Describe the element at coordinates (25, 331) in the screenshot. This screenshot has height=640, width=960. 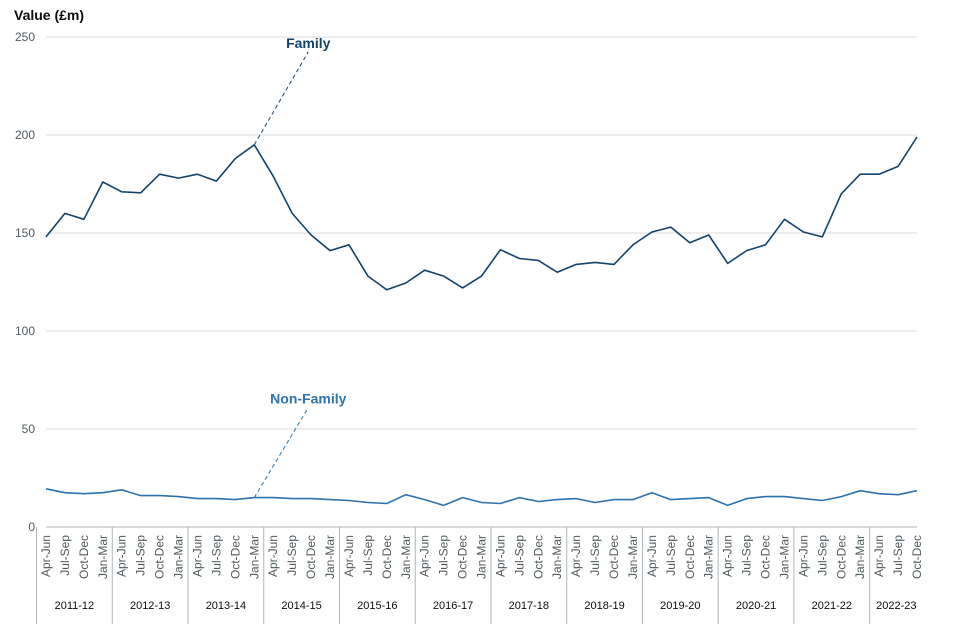
I see `y-tick-label: 100` at that location.